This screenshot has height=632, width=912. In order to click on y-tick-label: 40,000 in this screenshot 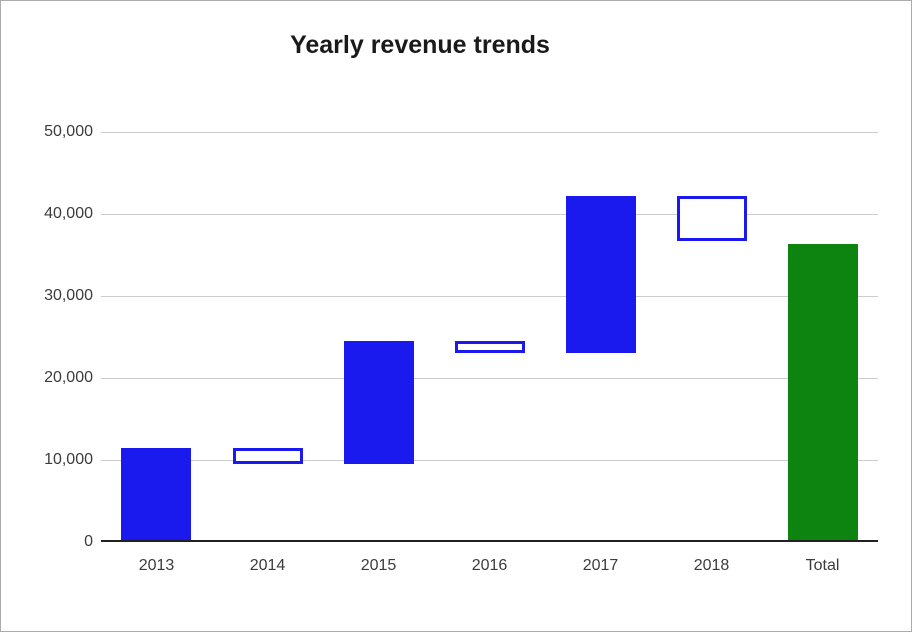, I will do `click(68, 213)`.